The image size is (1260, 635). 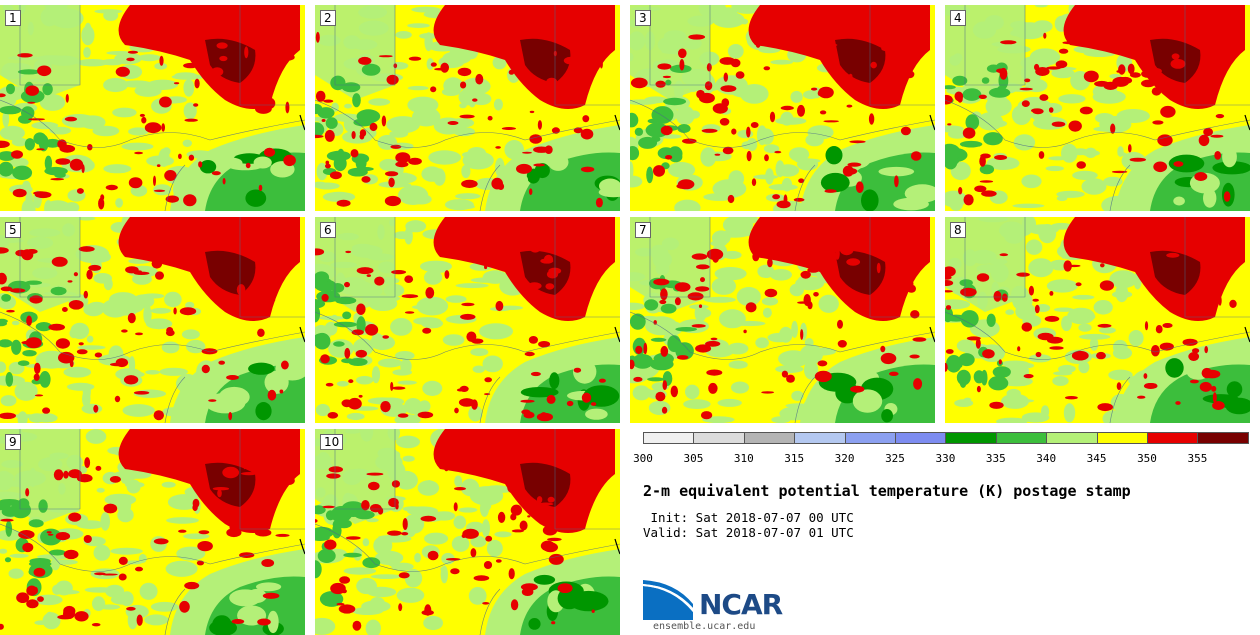 I want to click on colorbar-tick-label: 335, so click(x=995, y=458).